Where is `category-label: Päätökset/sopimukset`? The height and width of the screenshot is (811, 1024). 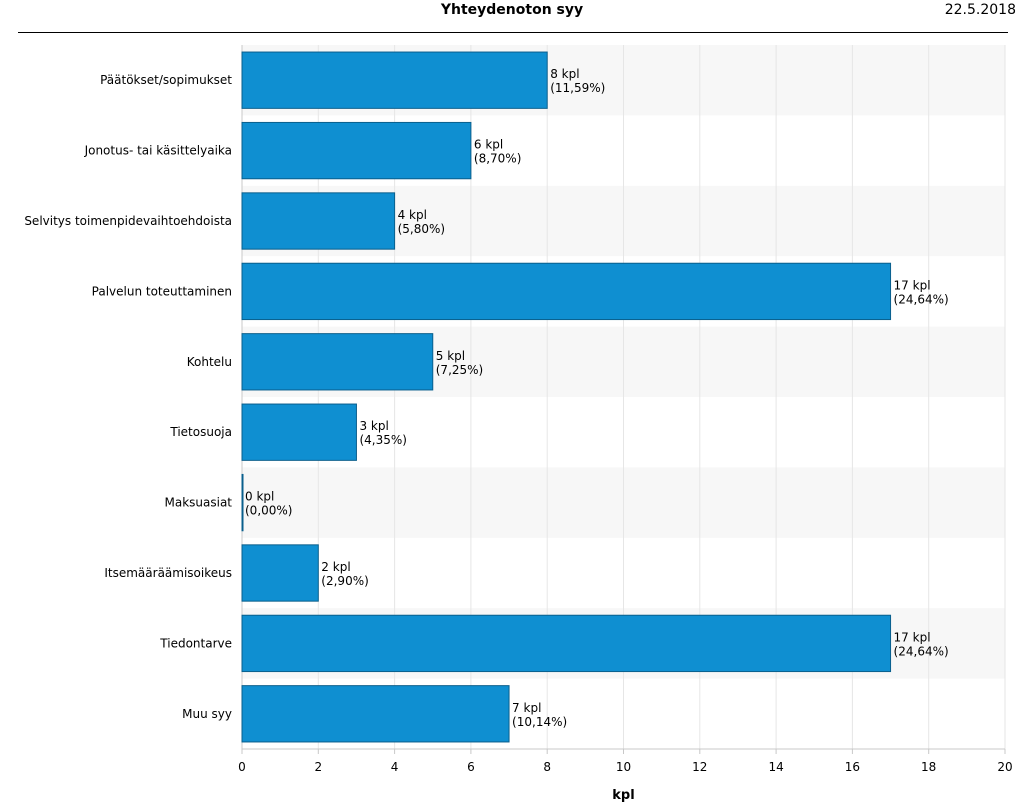
category-label: Päätökset/sopimukset is located at coordinates (166, 80).